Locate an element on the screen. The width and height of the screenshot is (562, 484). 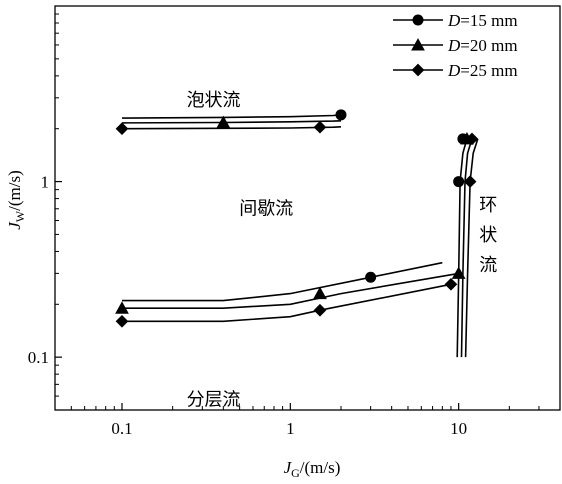
legend-marker-d20 is located at coordinates (418, 44).